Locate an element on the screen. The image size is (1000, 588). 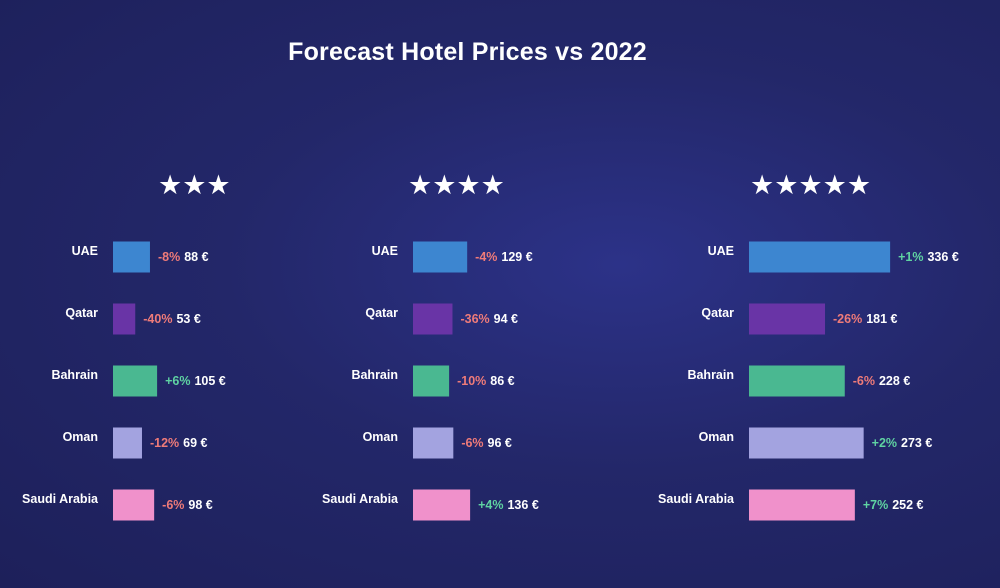
value-label: 252 € is located at coordinates (907, 505).